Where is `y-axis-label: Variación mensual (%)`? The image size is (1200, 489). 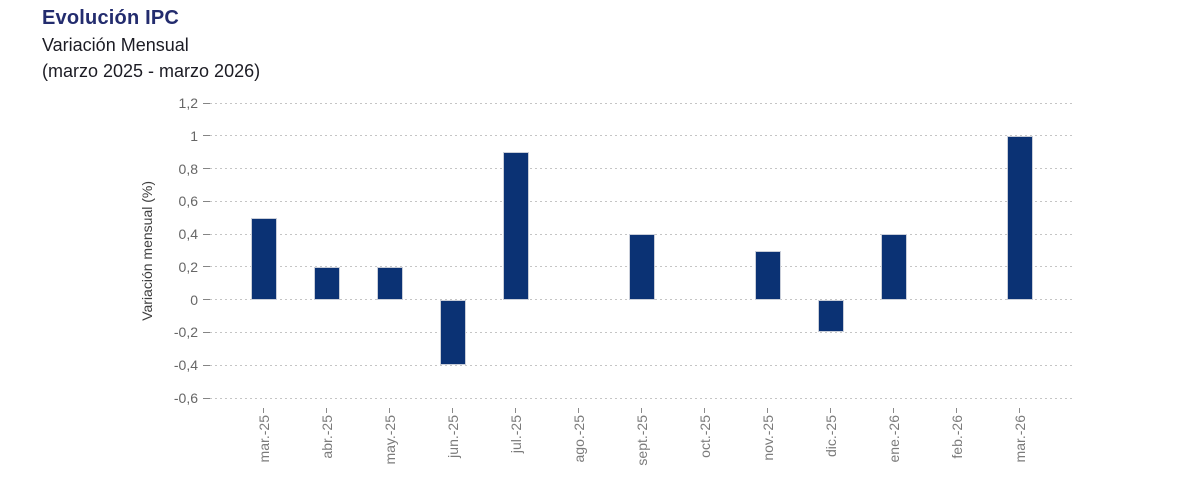
y-axis-label: Variación mensual (%) is located at coordinates (147, 250).